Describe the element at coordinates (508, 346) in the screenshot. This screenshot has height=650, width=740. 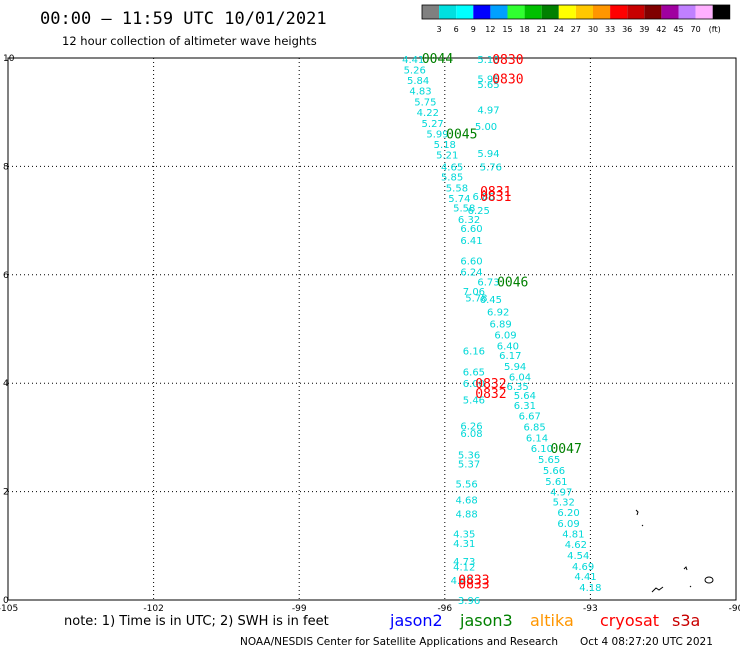
I see `swh-value-label: 6.40` at that location.